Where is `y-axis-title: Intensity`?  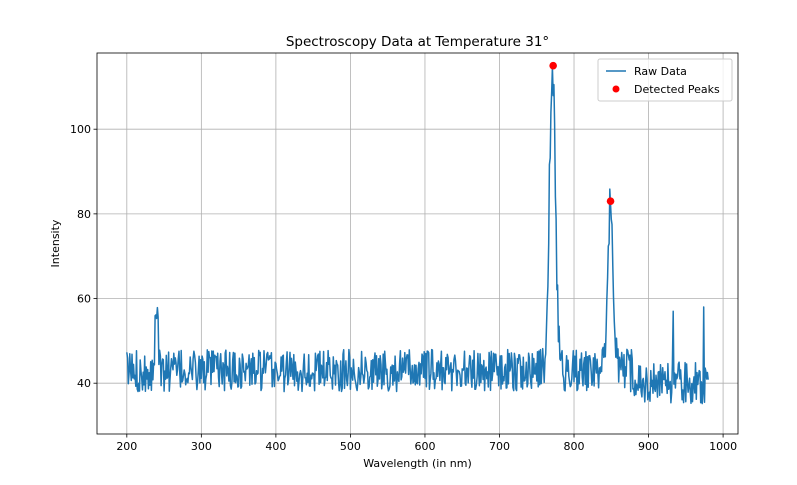 y-axis-title: Intensity is located at coordinates (55, 243).